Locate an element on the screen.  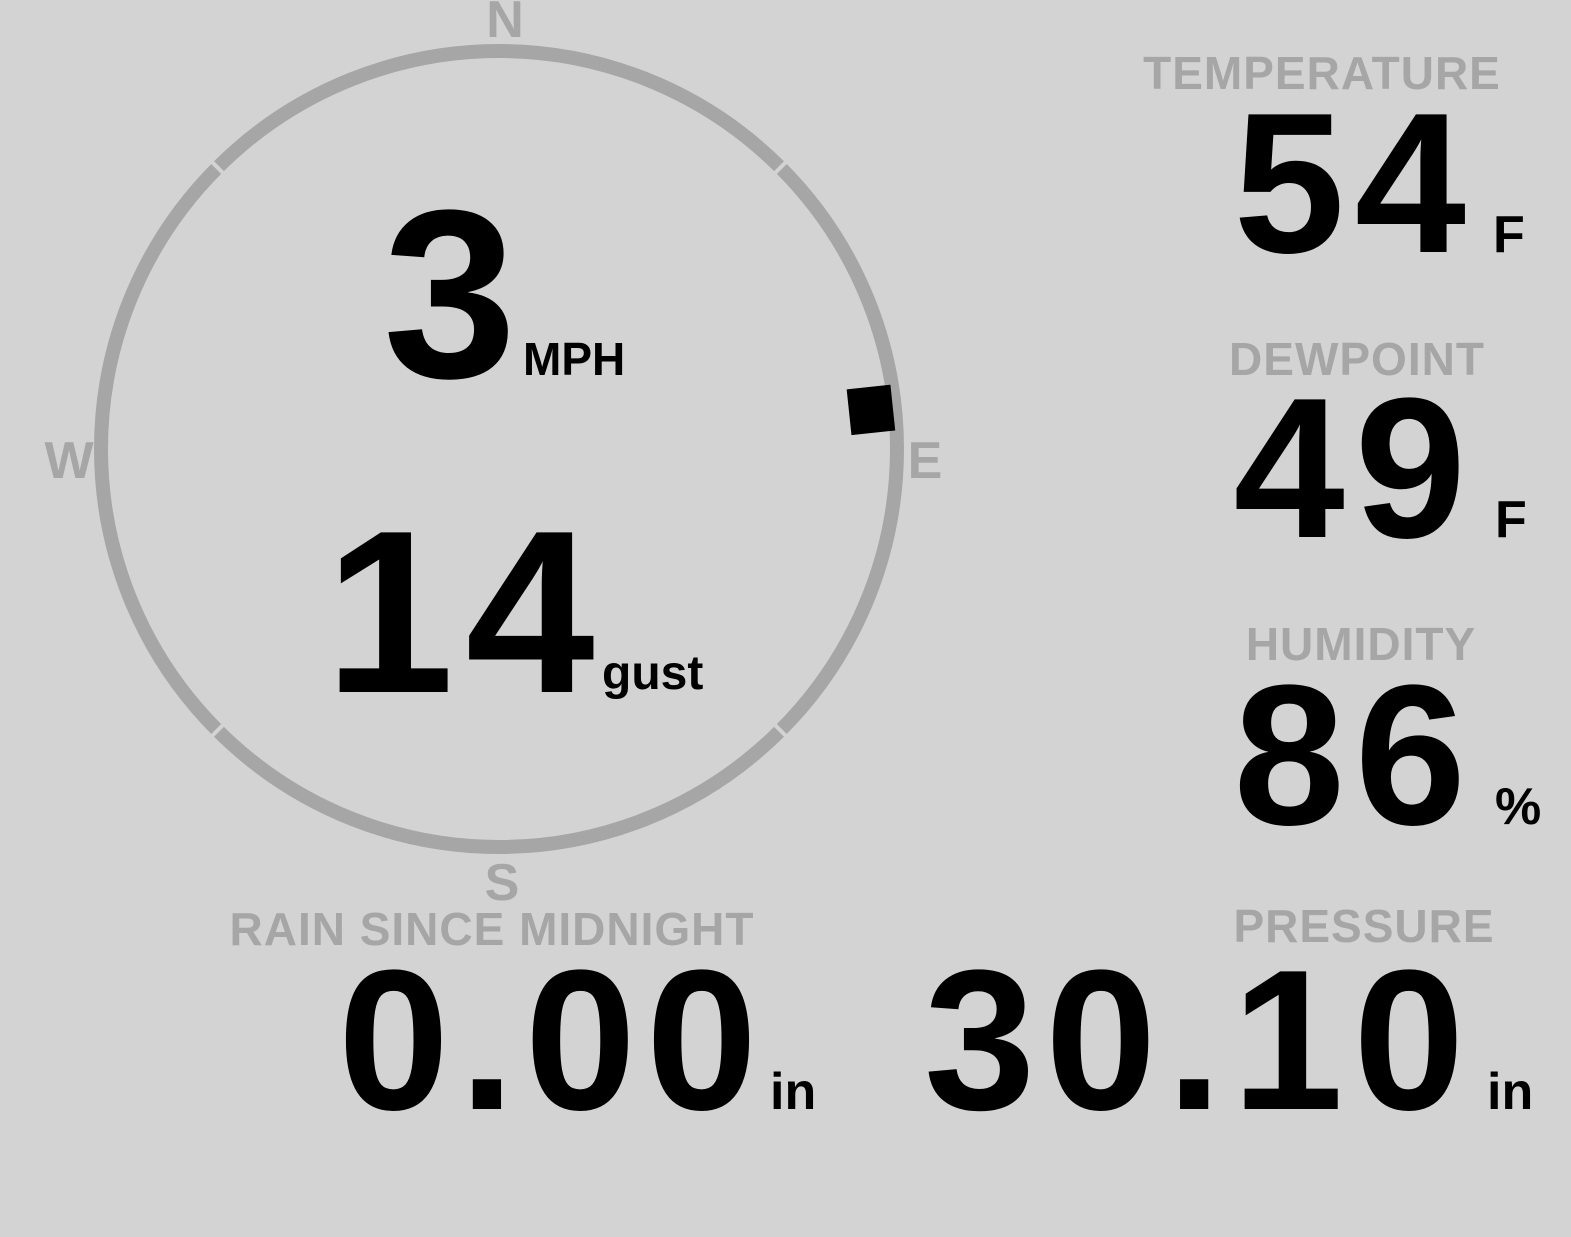
pressure-unit: in is located at coordinates (1510, 1092).